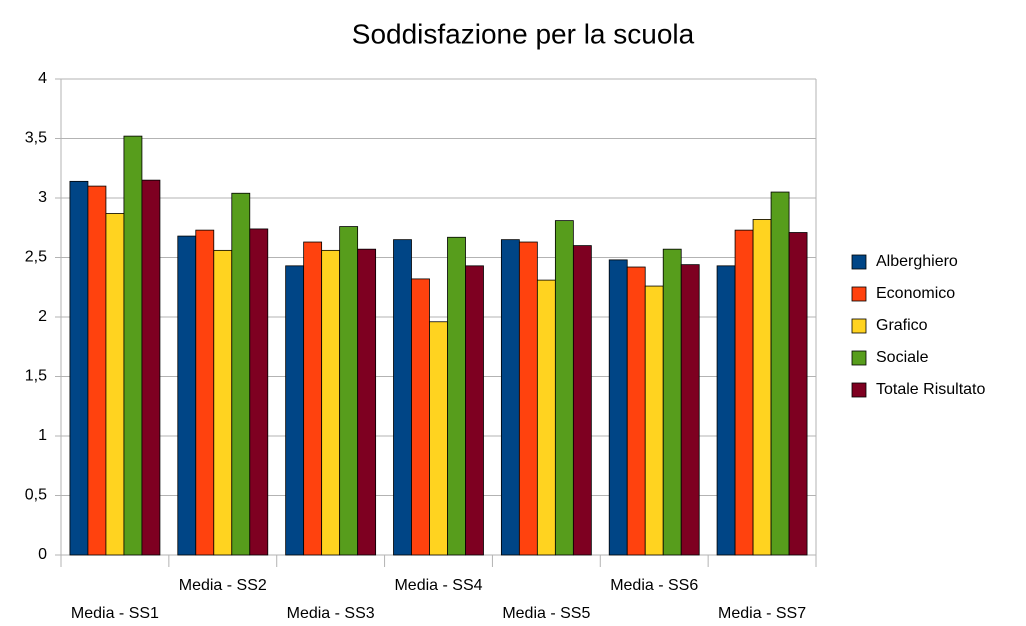 Image resolution: width=1026 pixels, height=626 pixels. What do you see at coordinates (546, 613) in the screenshot?
I see `x-tick-label: Media - SS5` at bounding box center [546, 613].